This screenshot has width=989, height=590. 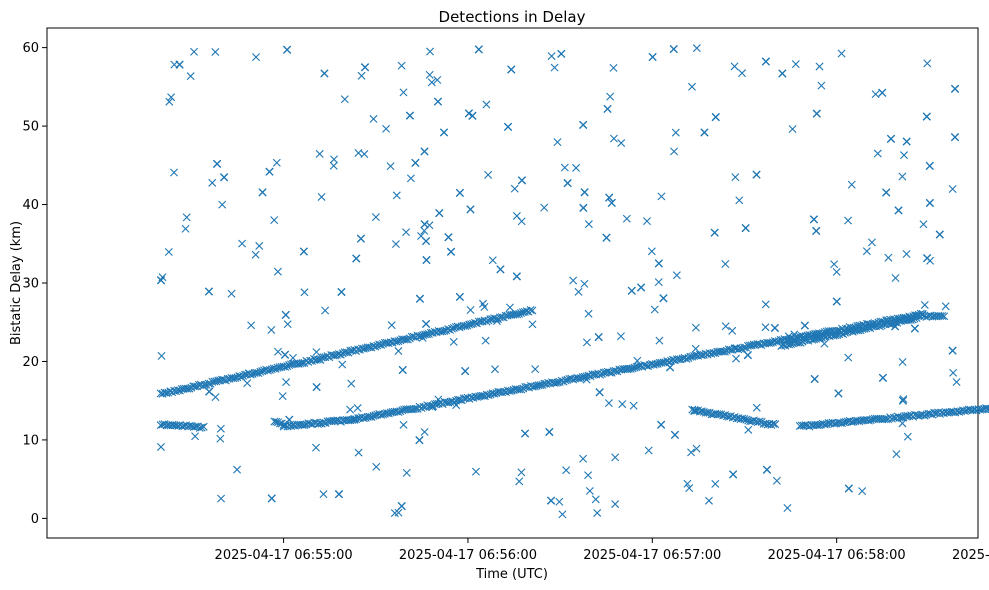 What do you see at coordinates (30, 48) in the screenshot?
I see `y-tick-label: 60` at bounding box center [30, 48].